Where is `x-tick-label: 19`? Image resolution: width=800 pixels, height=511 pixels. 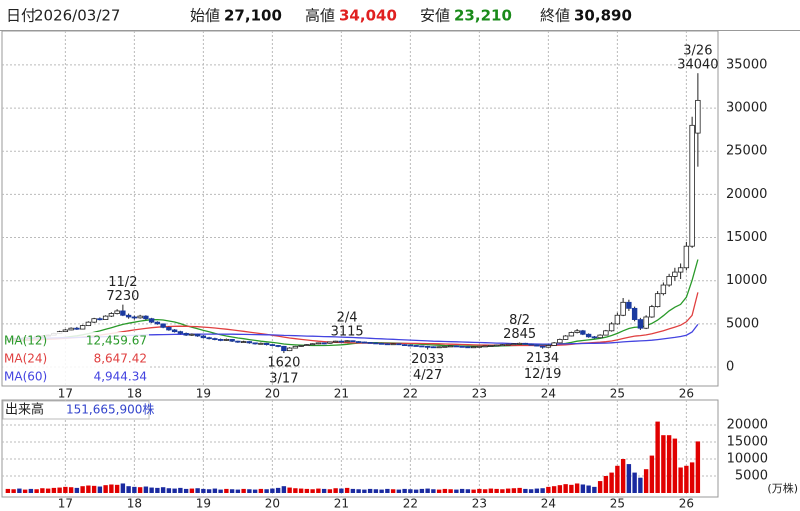
x-tick-label: 19 is located at coordinates (203, 394).